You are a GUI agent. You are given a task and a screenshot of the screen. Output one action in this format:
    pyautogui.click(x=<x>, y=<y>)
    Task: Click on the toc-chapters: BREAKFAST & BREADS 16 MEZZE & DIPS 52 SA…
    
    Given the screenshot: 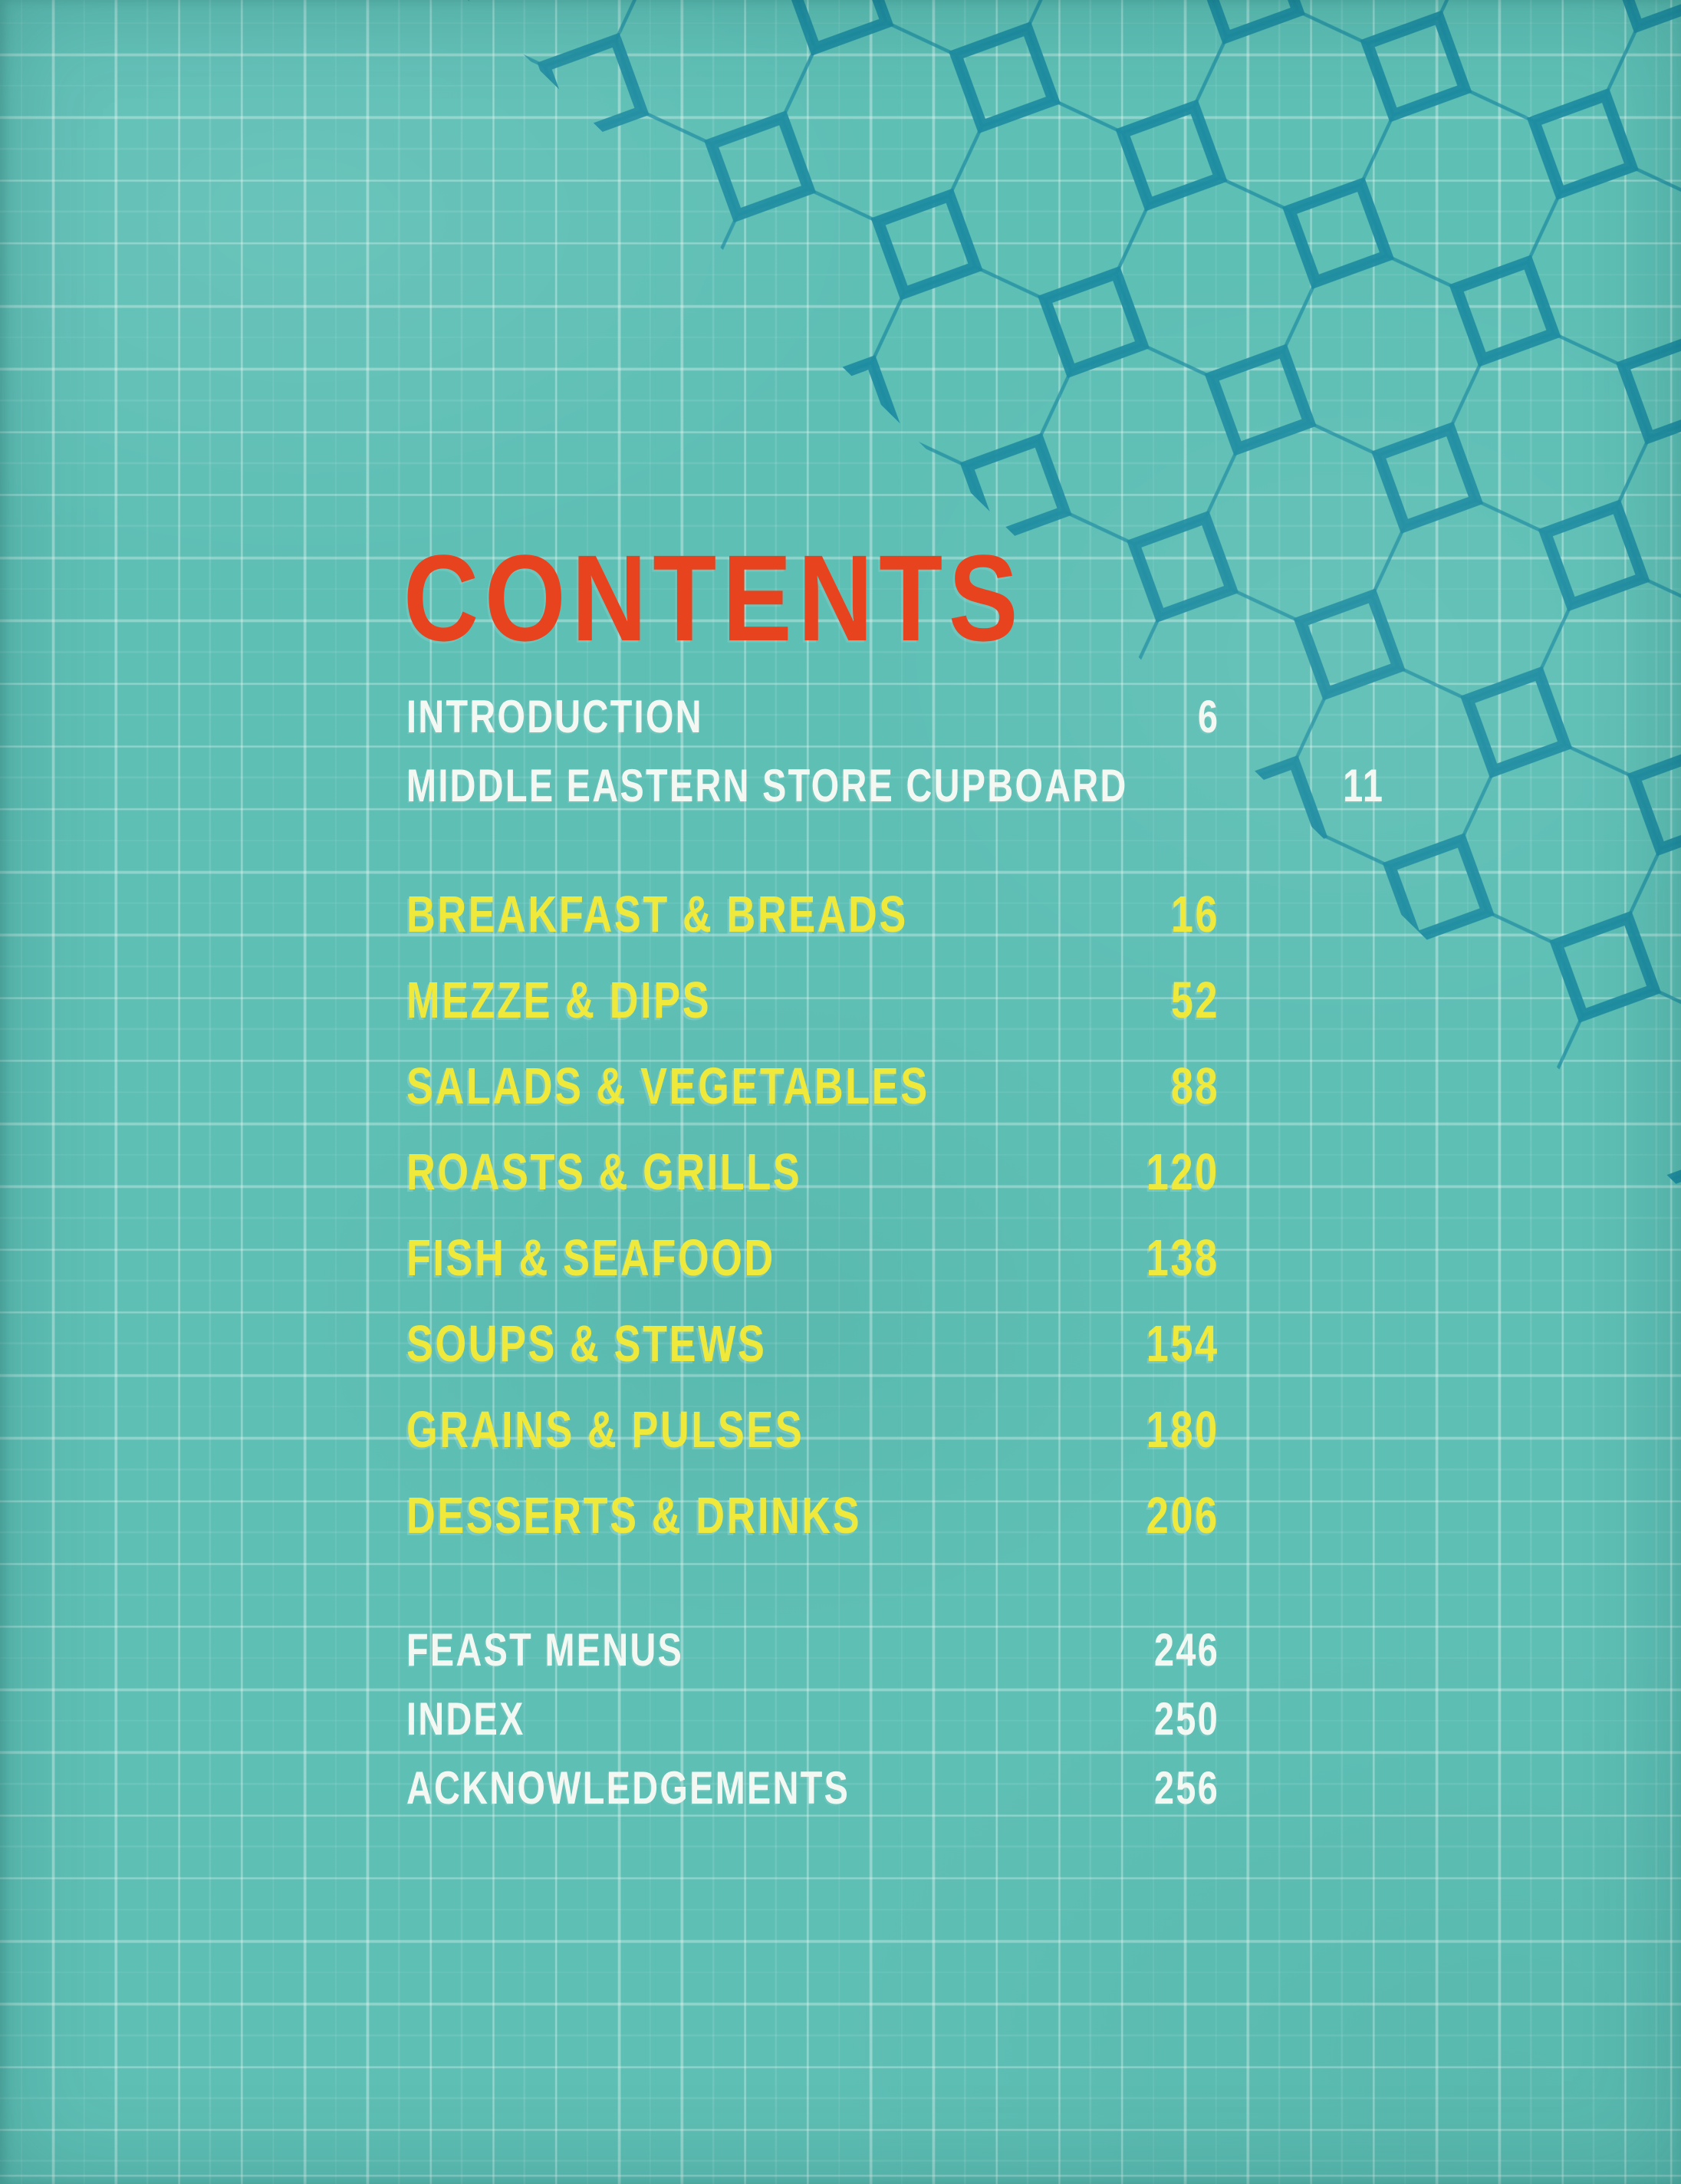 What is the action you would take?
    pyautogui.click(x=812, y=1215)
    